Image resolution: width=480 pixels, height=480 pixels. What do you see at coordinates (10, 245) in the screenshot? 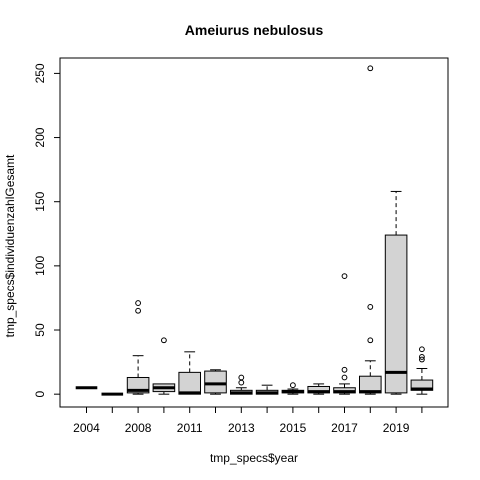
I see `y-axis-label: tmp_specs$individuenzahlGesamt` at bounding box center [10, 245].